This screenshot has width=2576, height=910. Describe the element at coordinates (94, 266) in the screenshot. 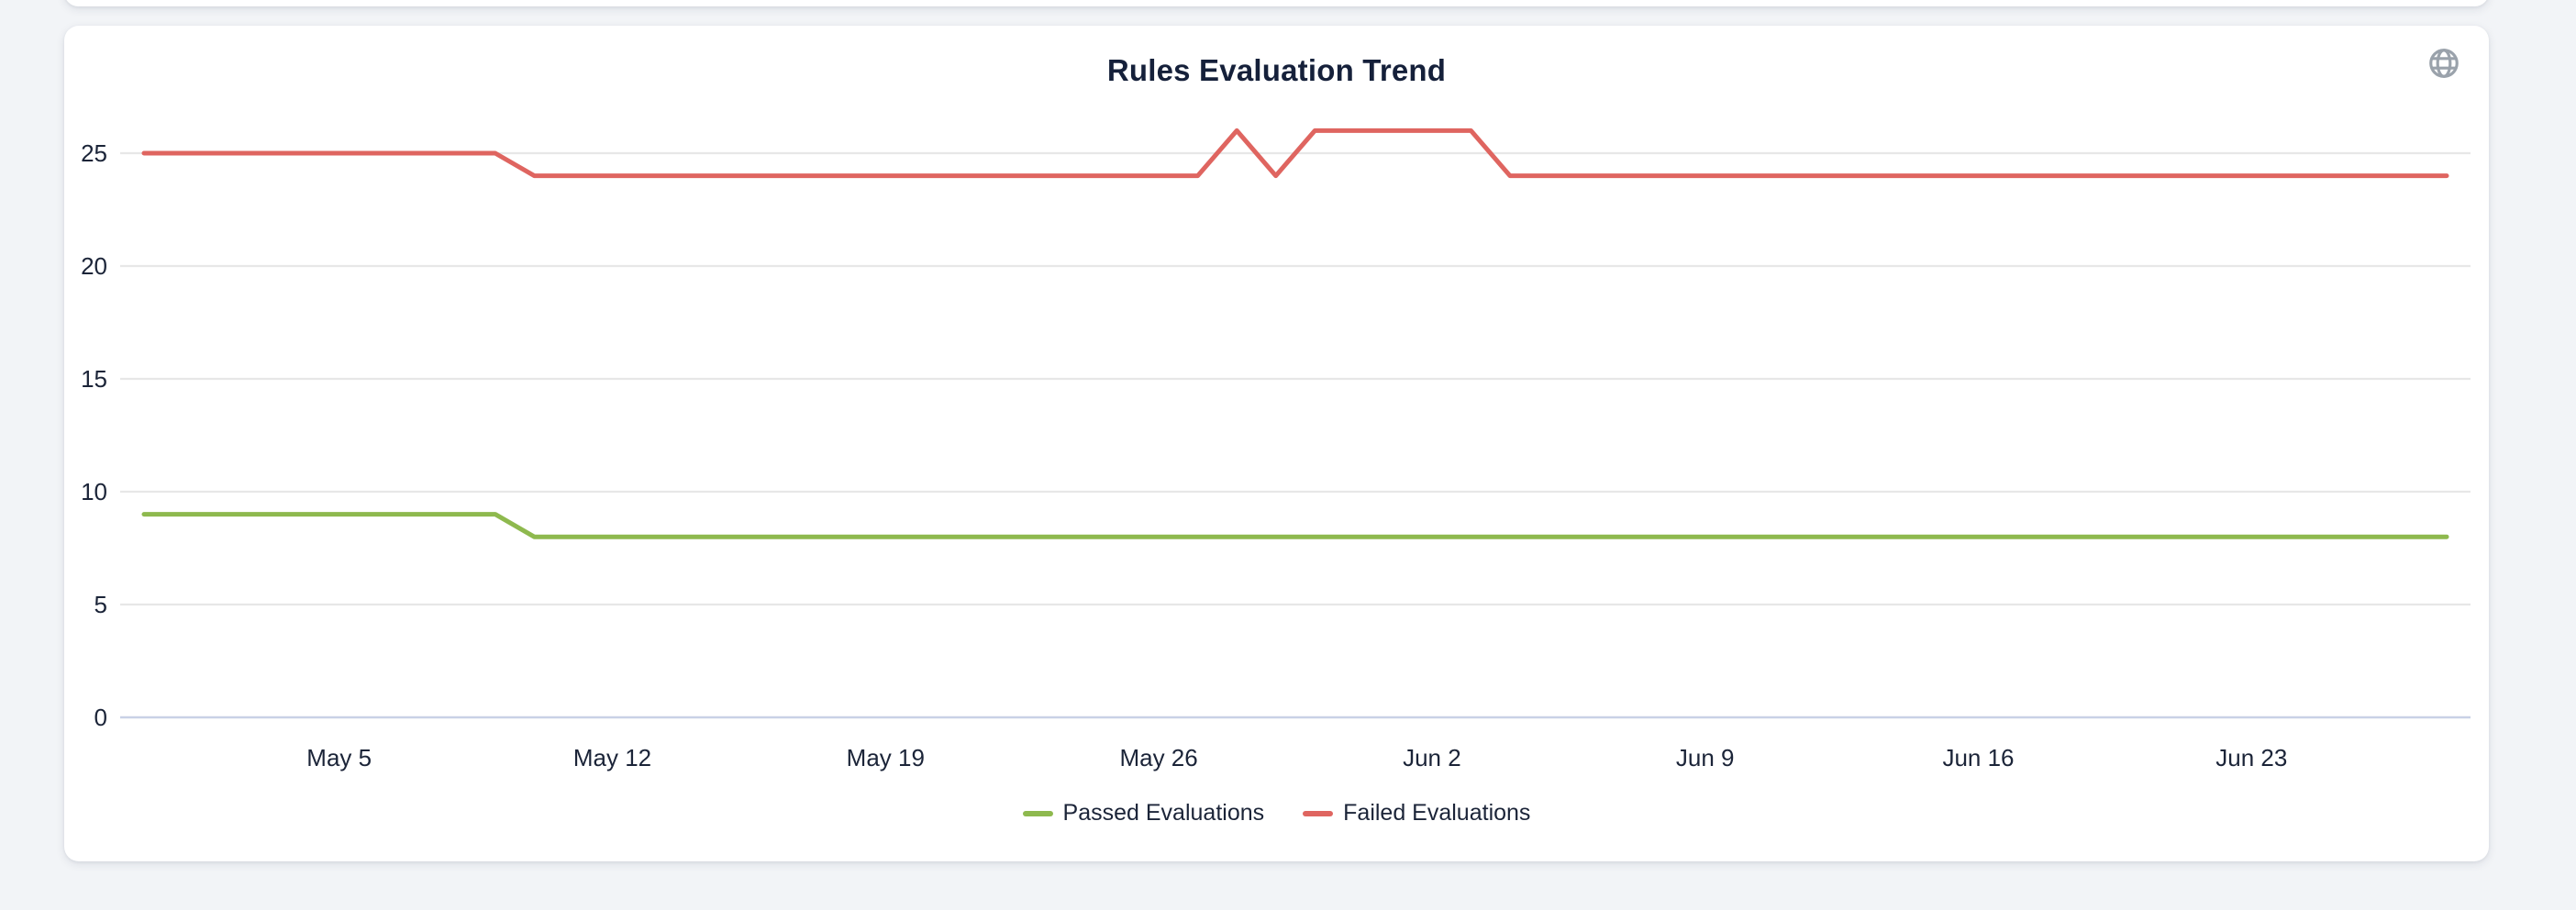

I see `y-tick-label: 20` at that location.